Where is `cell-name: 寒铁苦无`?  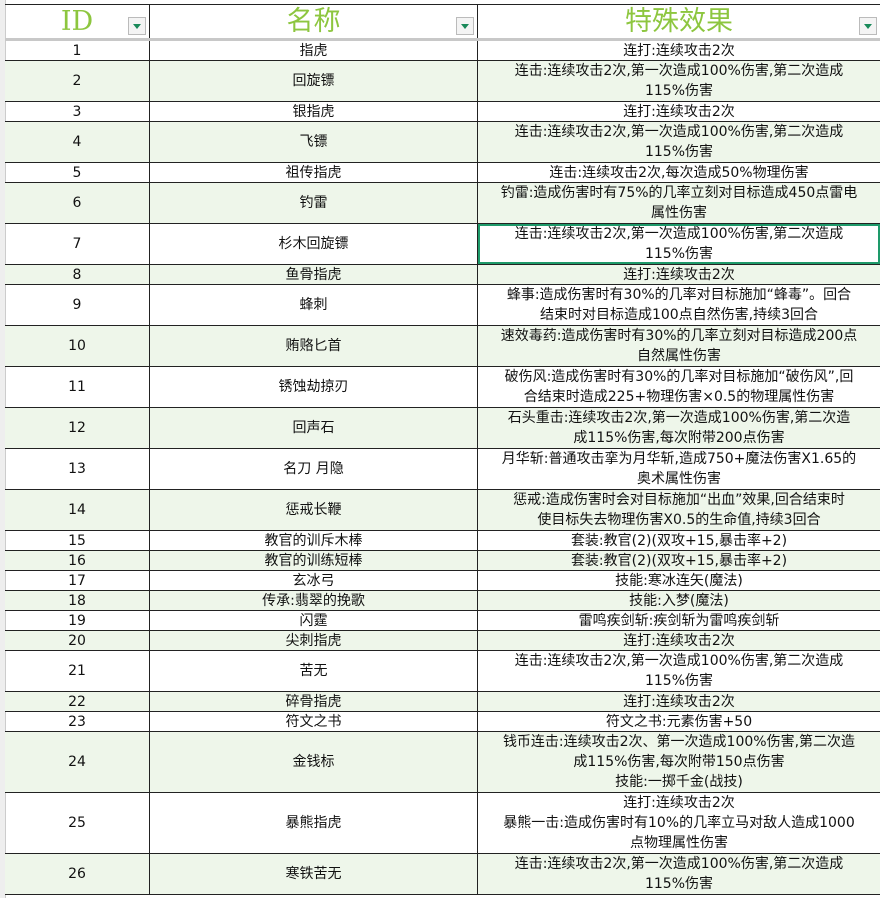 cell-name: 寒铁苦无 is located at coordinates (314, 874).